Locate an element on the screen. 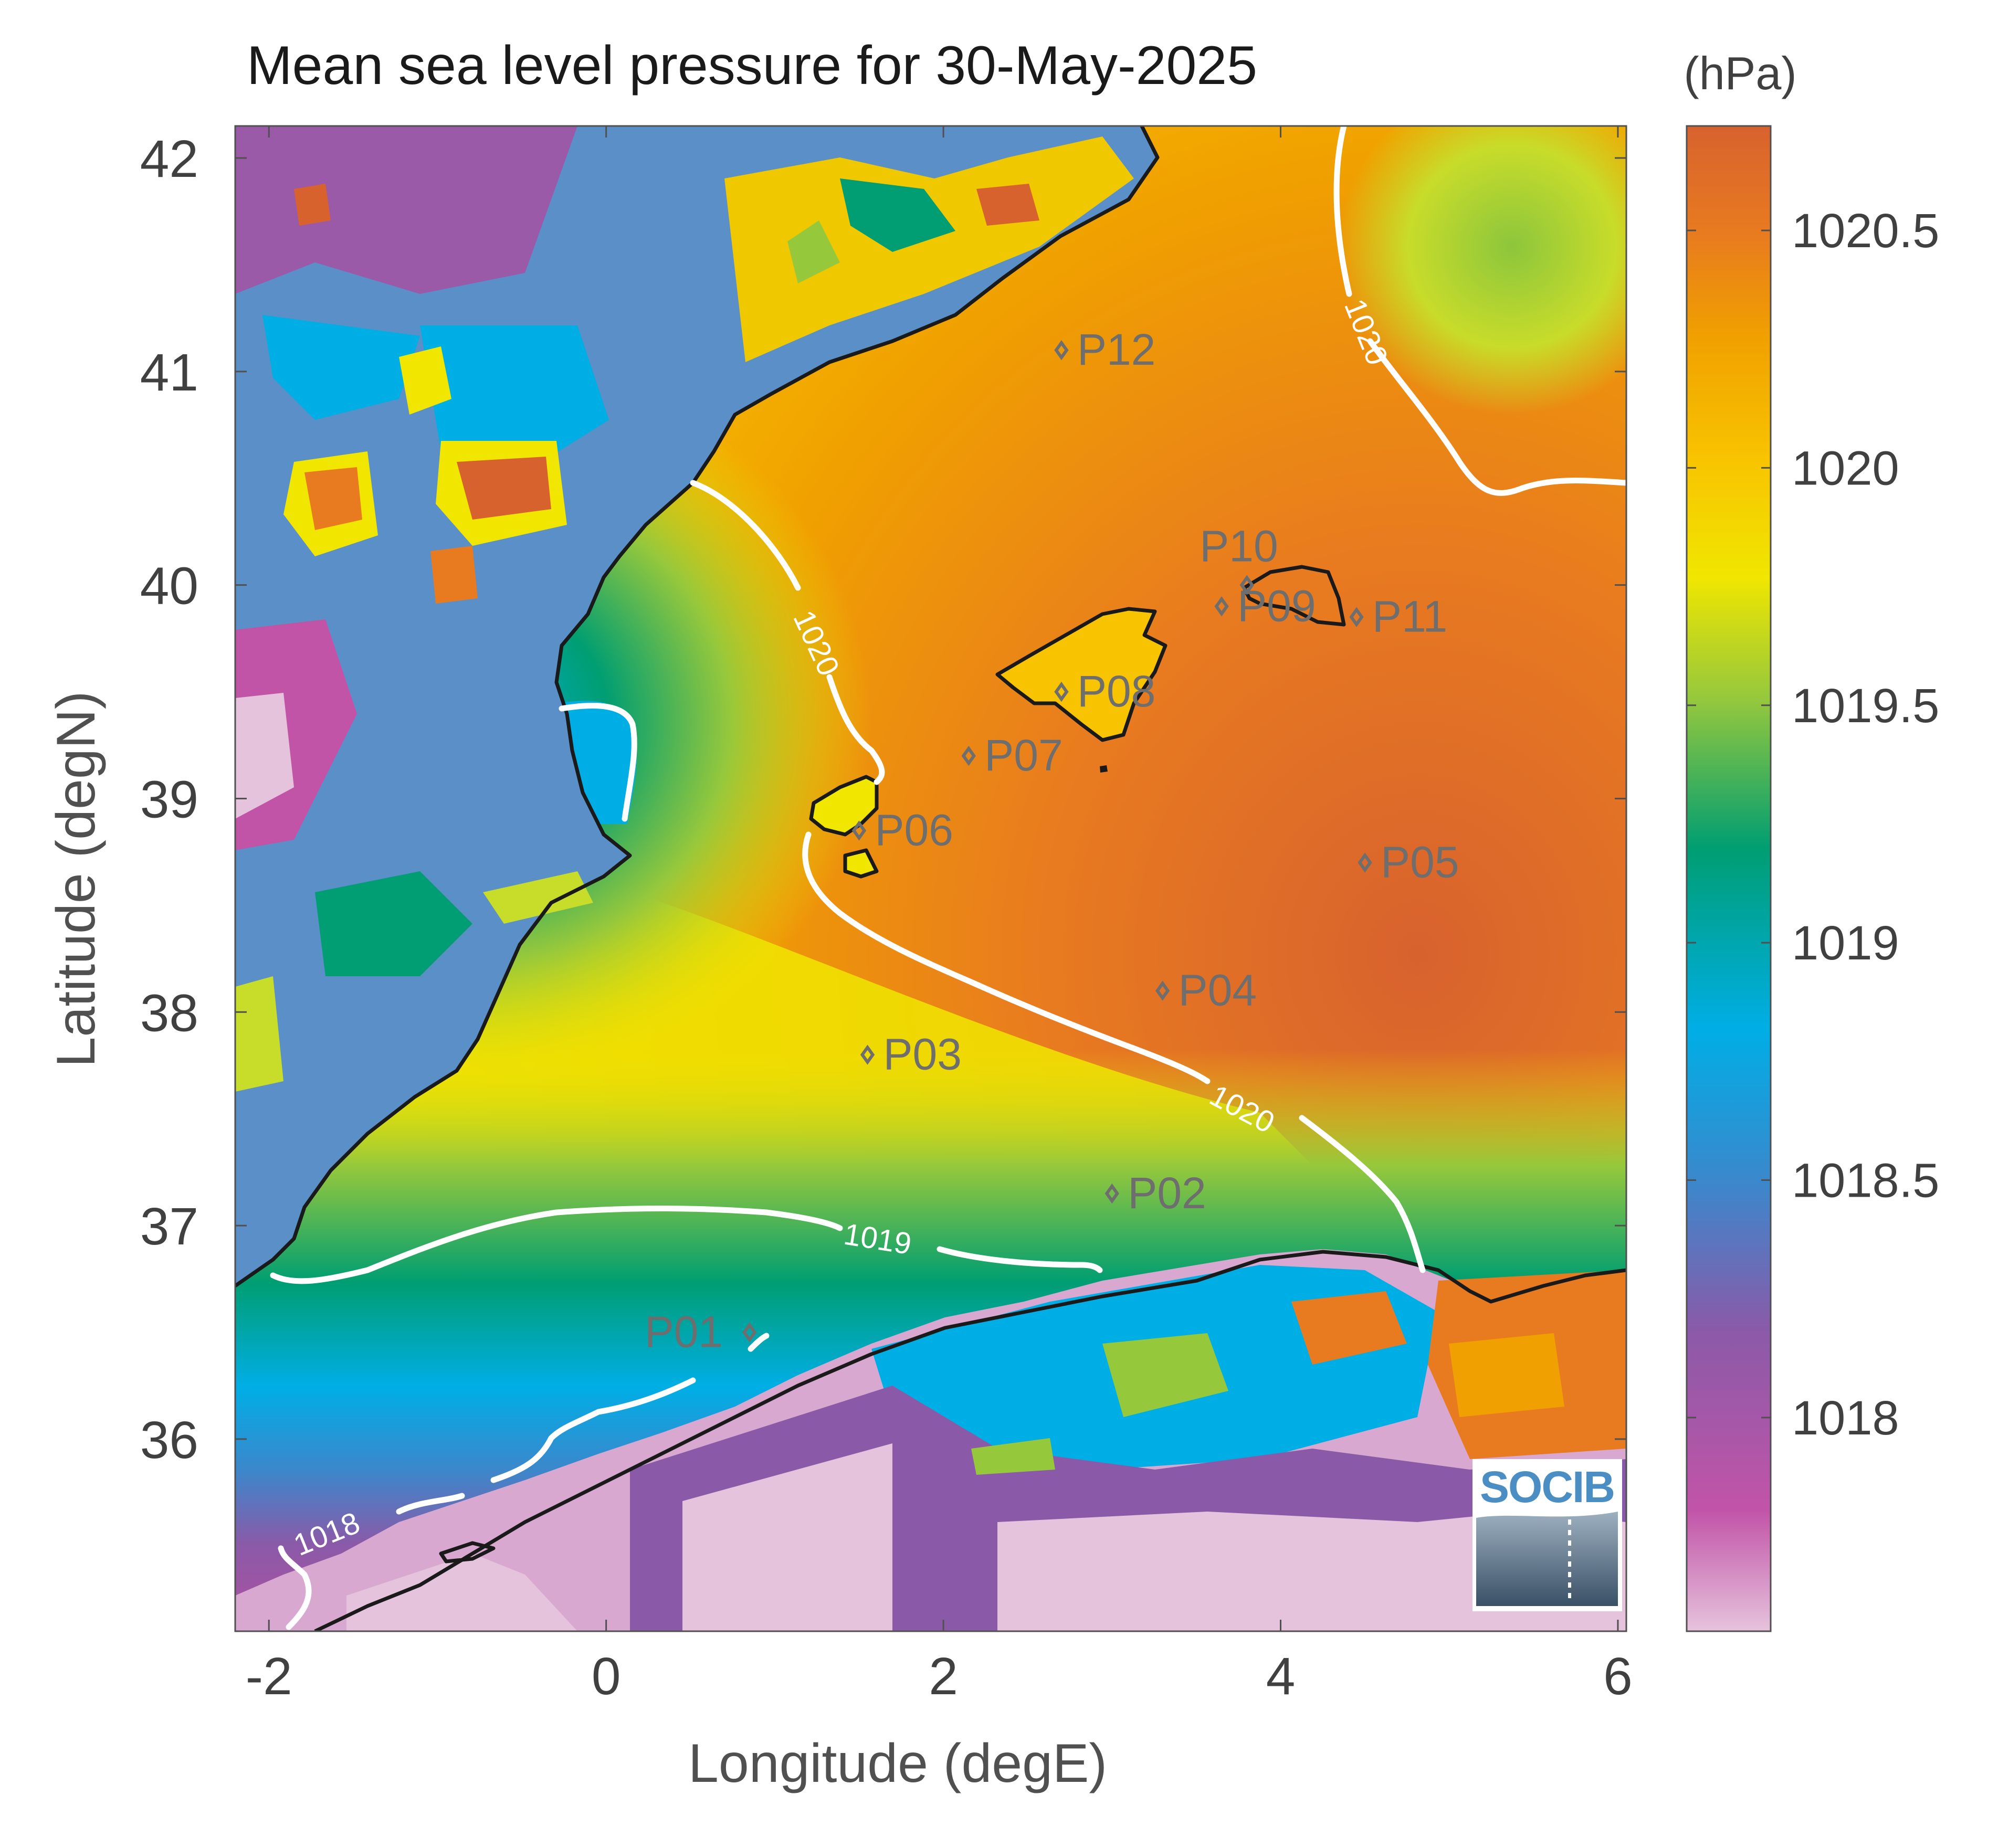 This screenshot has width=2009, height=1848. station-point-p02: P02 is located at coordinates (1156, 1193).